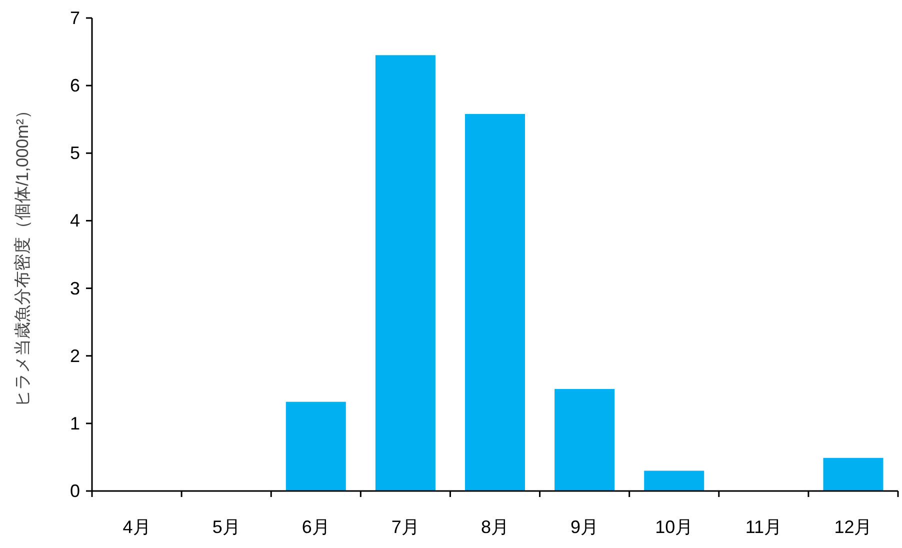  What do you see at coordinates (22, 255) in the screenshot?
I see `y-axis-title: ヒラメ当歳魚分布密度（個体/1,000m²）` at bounding box center [22, 255].